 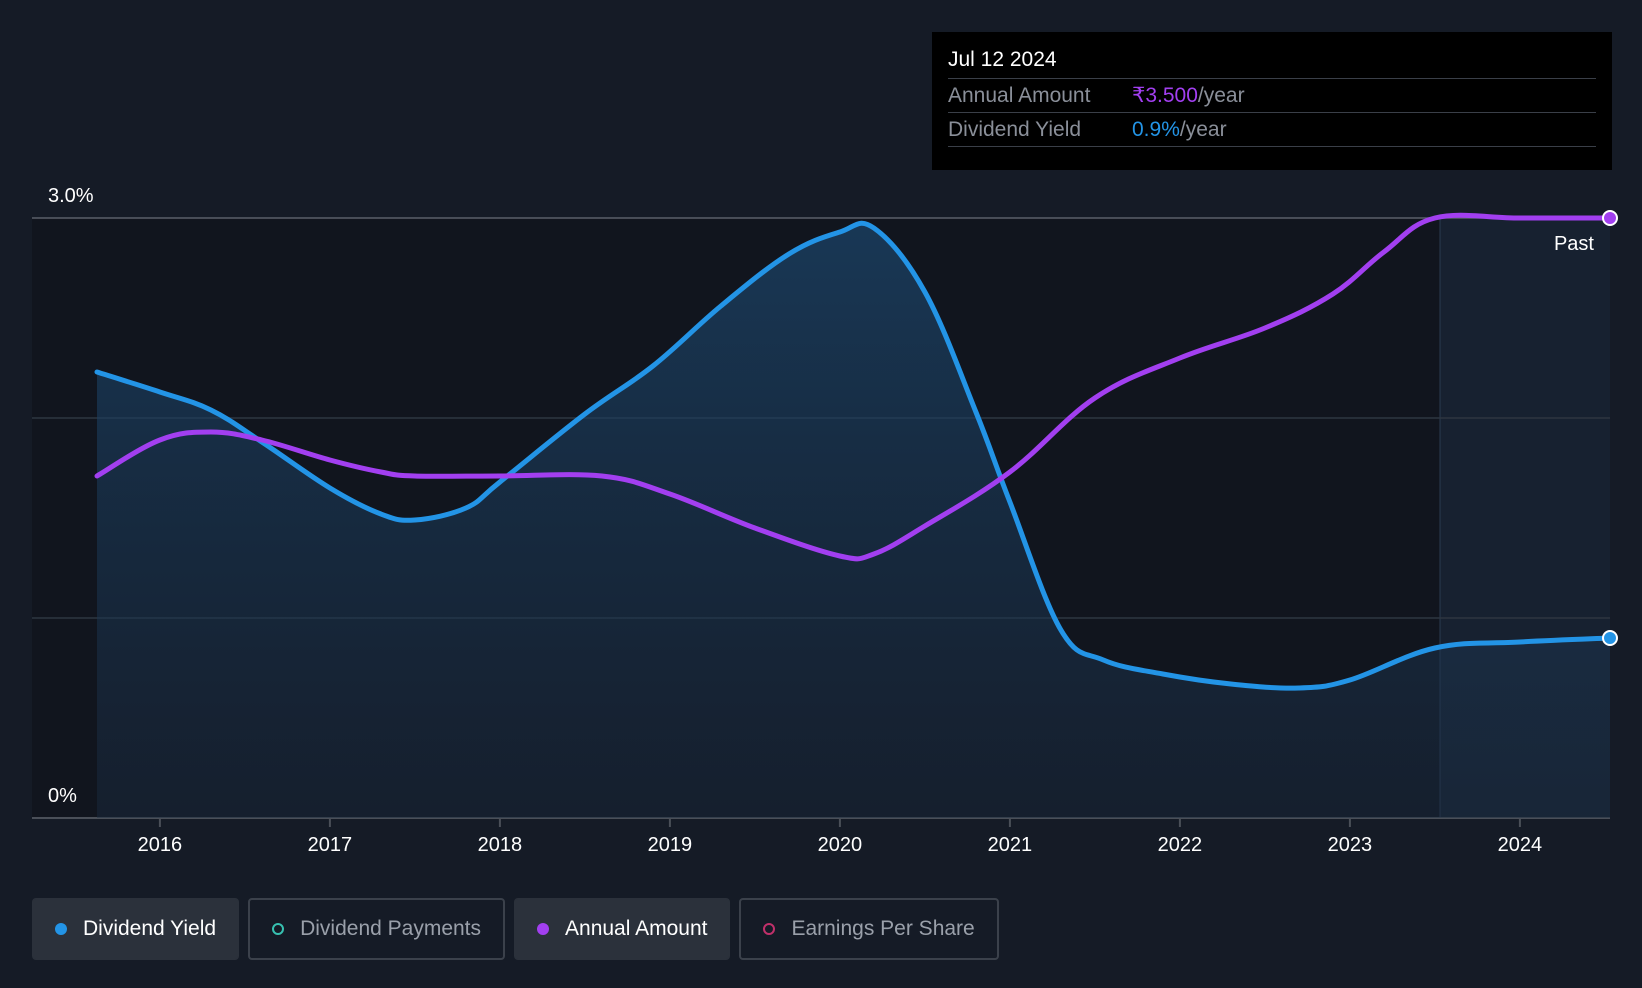 I want to click on x-tick-label: 2023, so click(x=1350, y=845).